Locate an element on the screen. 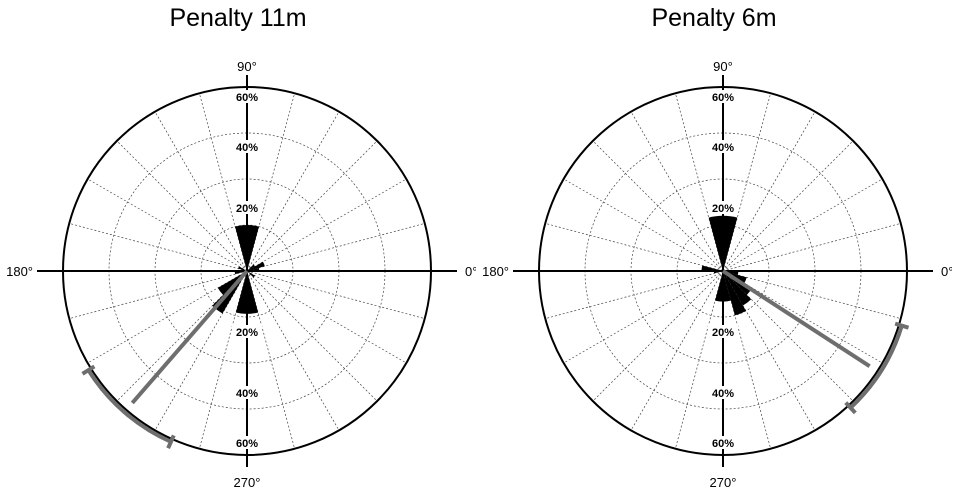 The width and height of the screenshot is (953, 498). chart-title: Penalty 6m is located at coordinates (714, 18).